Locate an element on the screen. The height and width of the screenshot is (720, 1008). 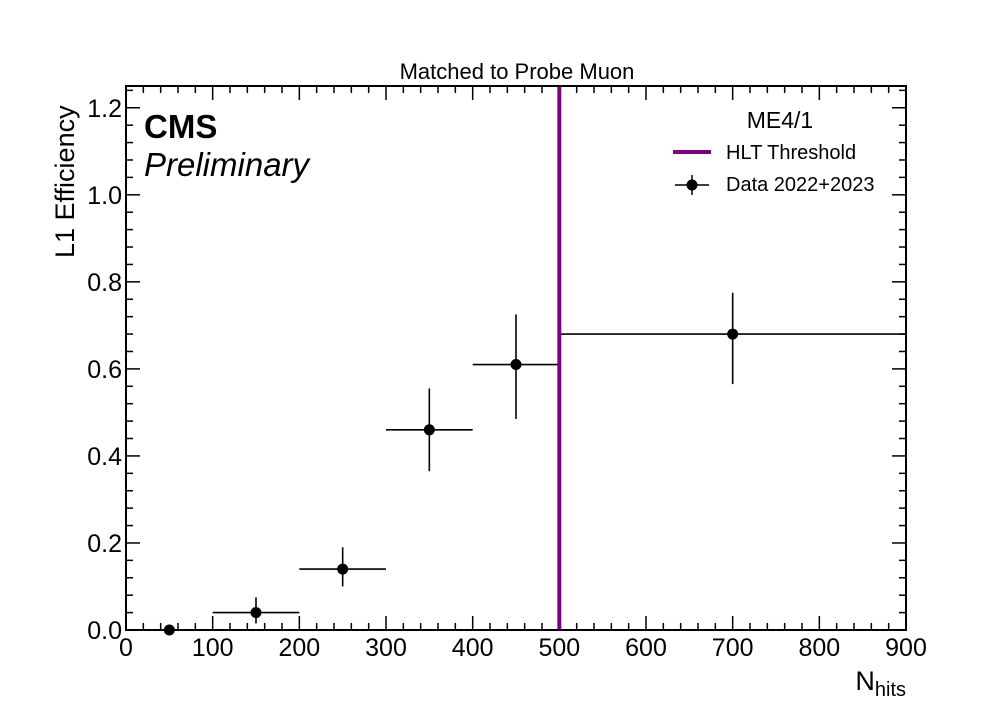
y-tick-label: 0.8 is located at coordinates (104, 283).